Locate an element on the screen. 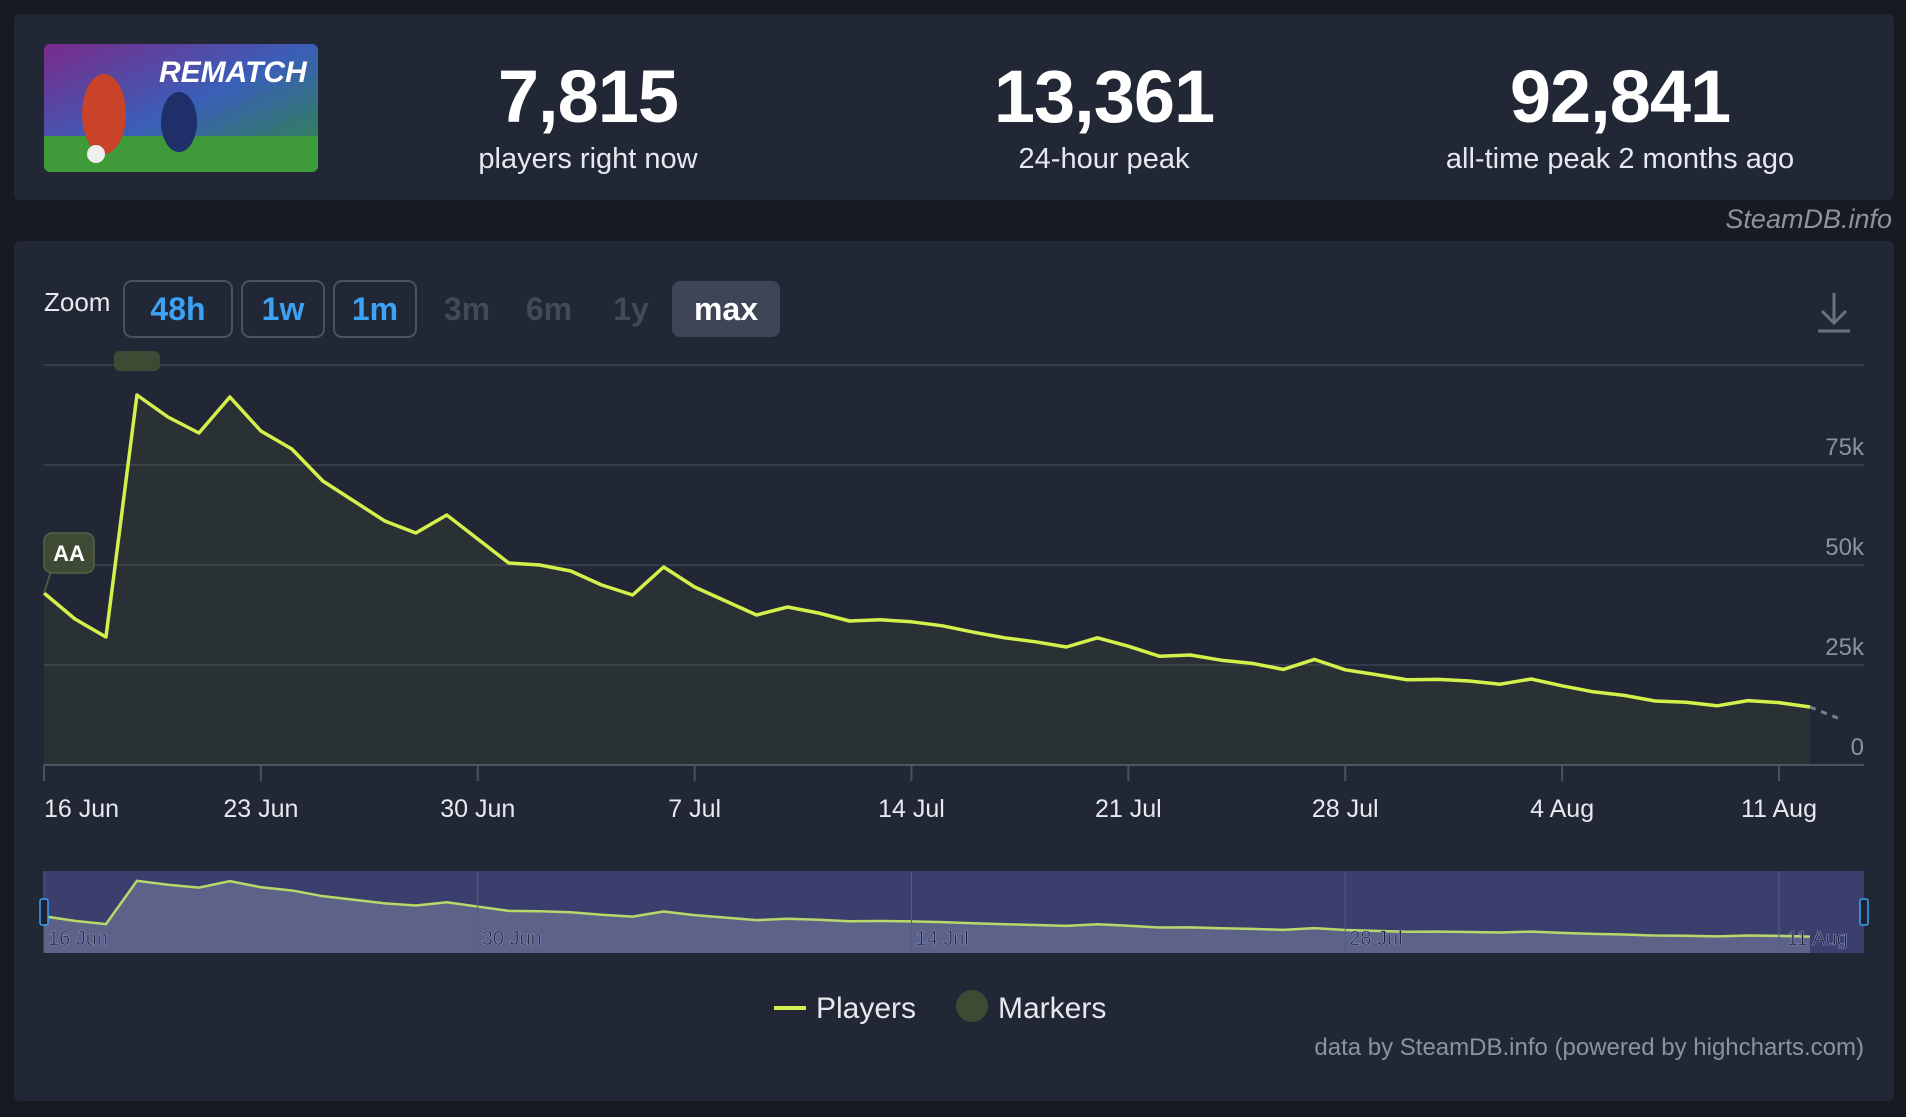 The width and height of the screenshot is (1906, 1117). navigator: 16 Jun 30 Jun 14 Jul 28 Jul 11 Aug is located at coordinates (954, 912).